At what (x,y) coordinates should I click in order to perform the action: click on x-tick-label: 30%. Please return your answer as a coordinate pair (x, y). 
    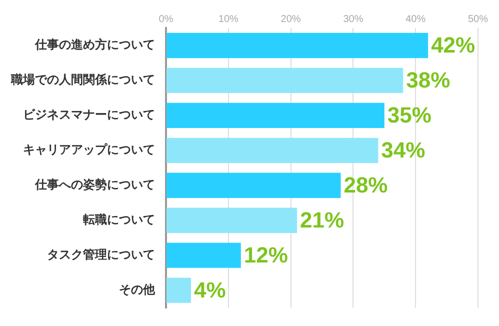
    Looking at the image, I should click on (353, 19).